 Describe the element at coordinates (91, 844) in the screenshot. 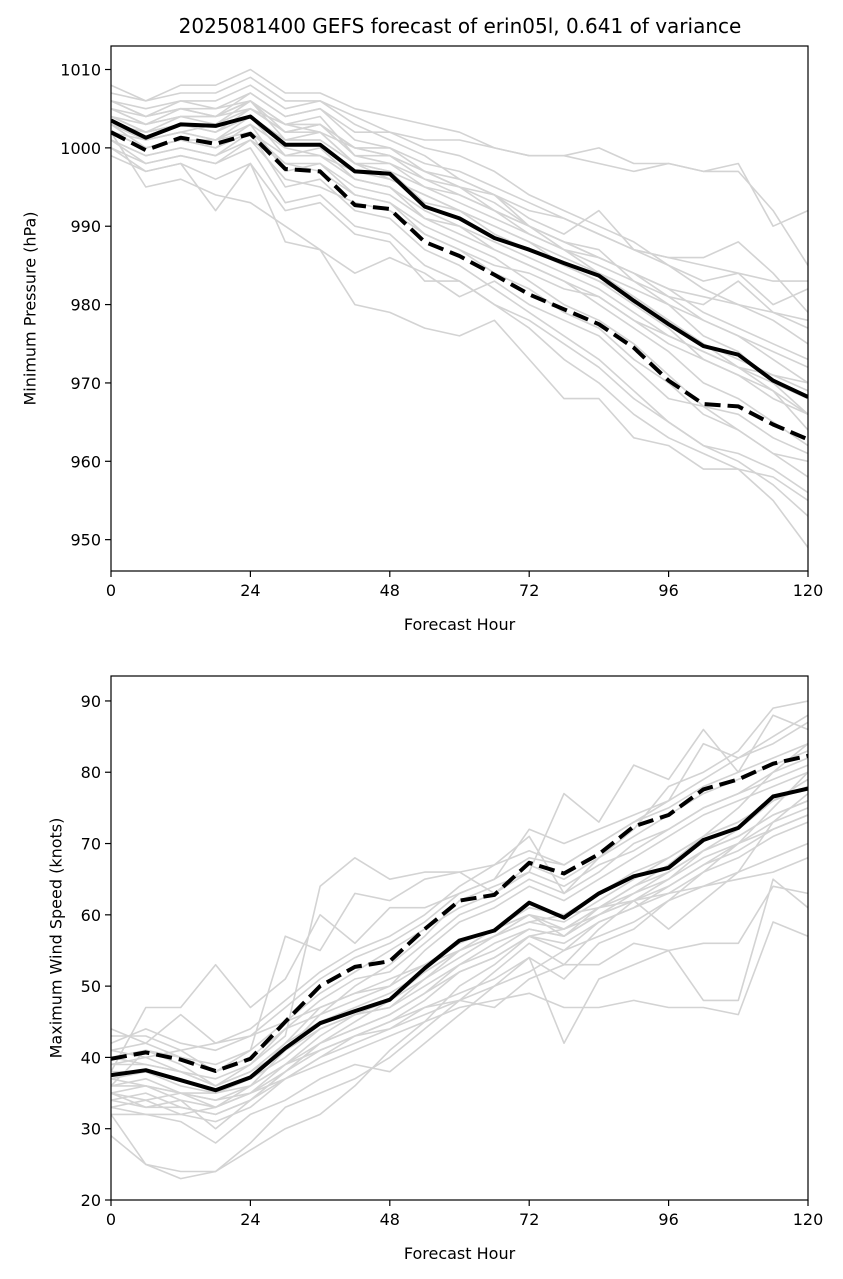

I see `y-tick-label: 70` at that location.